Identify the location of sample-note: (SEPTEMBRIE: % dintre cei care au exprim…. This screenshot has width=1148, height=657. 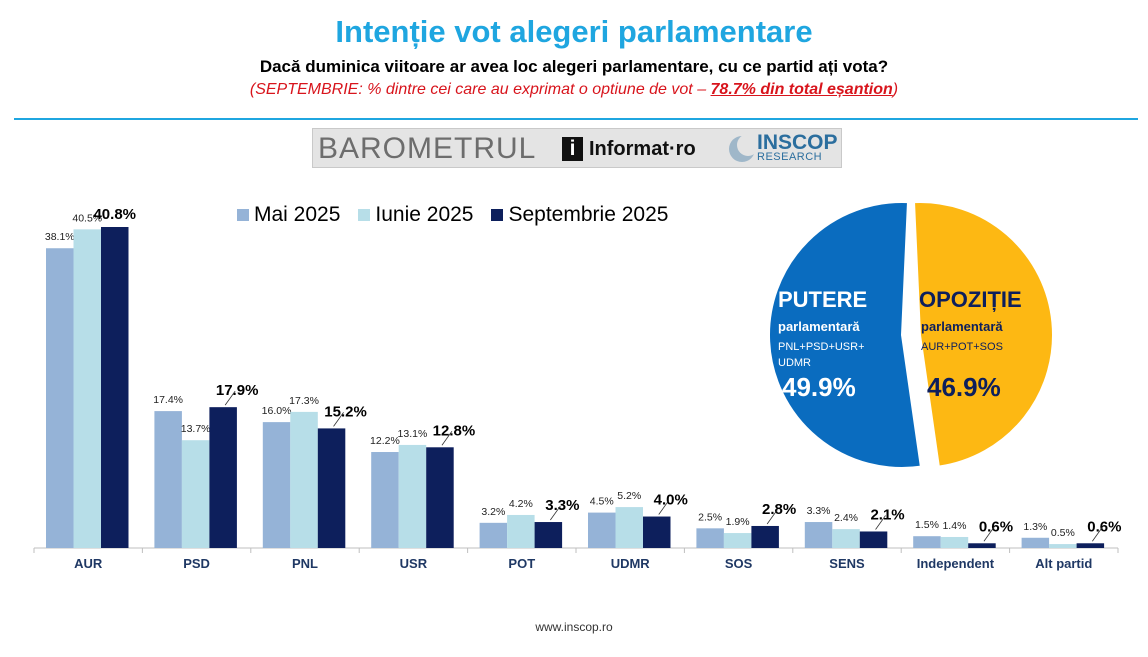
(574, 90).